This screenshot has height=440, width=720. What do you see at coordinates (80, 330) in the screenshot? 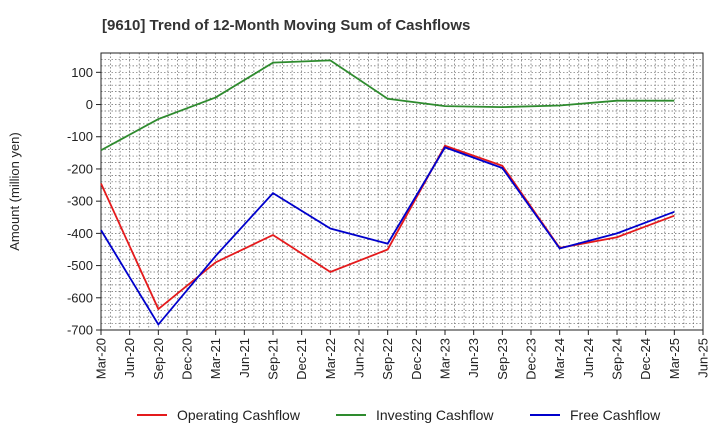
I see `y-tick-label: -700` at bounding box center [80, 330].